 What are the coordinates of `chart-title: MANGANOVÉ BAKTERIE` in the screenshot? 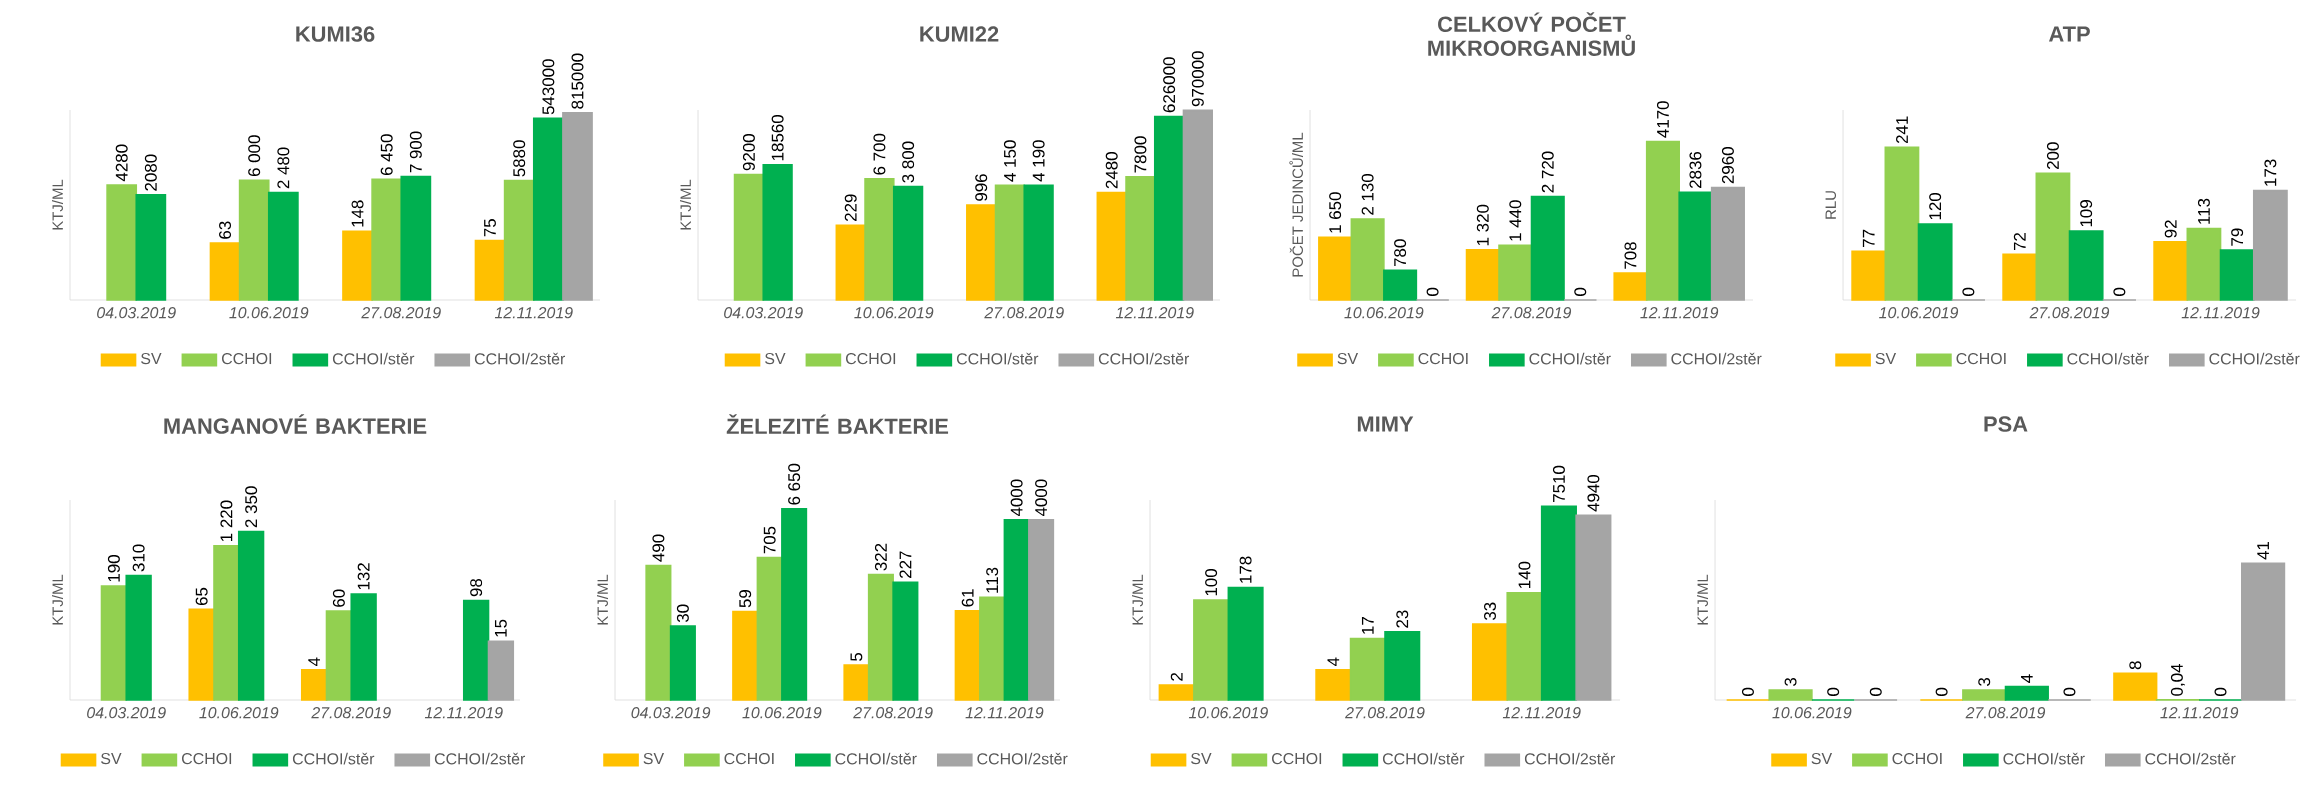 It's located at (295, 424).